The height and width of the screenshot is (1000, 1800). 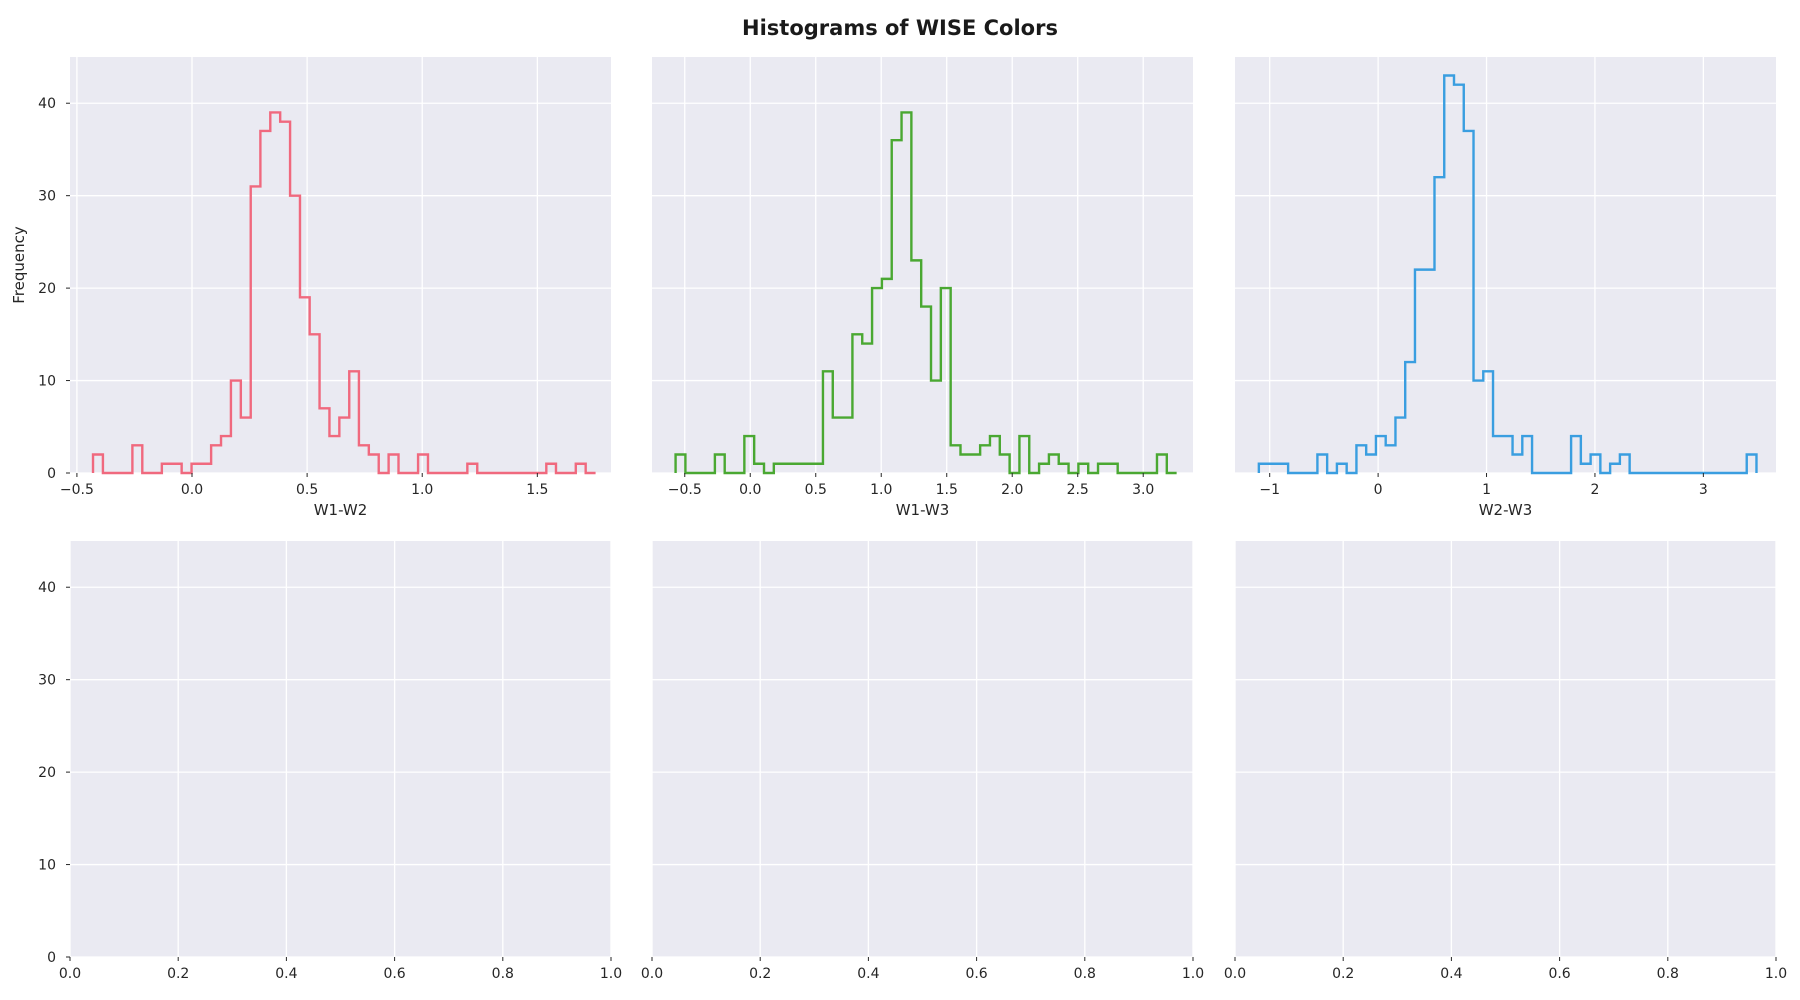 I want to click on panel-row-2-col-1: 0 10 20 30 40 0.0 0.2 0.4 0.6 0.8 1.0, so click(x=330, y=761).